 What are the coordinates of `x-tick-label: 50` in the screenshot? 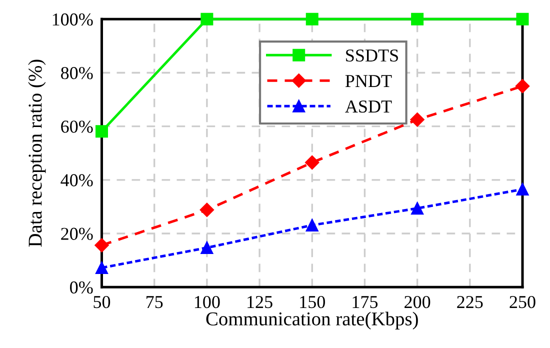 It's located at (102, 302).